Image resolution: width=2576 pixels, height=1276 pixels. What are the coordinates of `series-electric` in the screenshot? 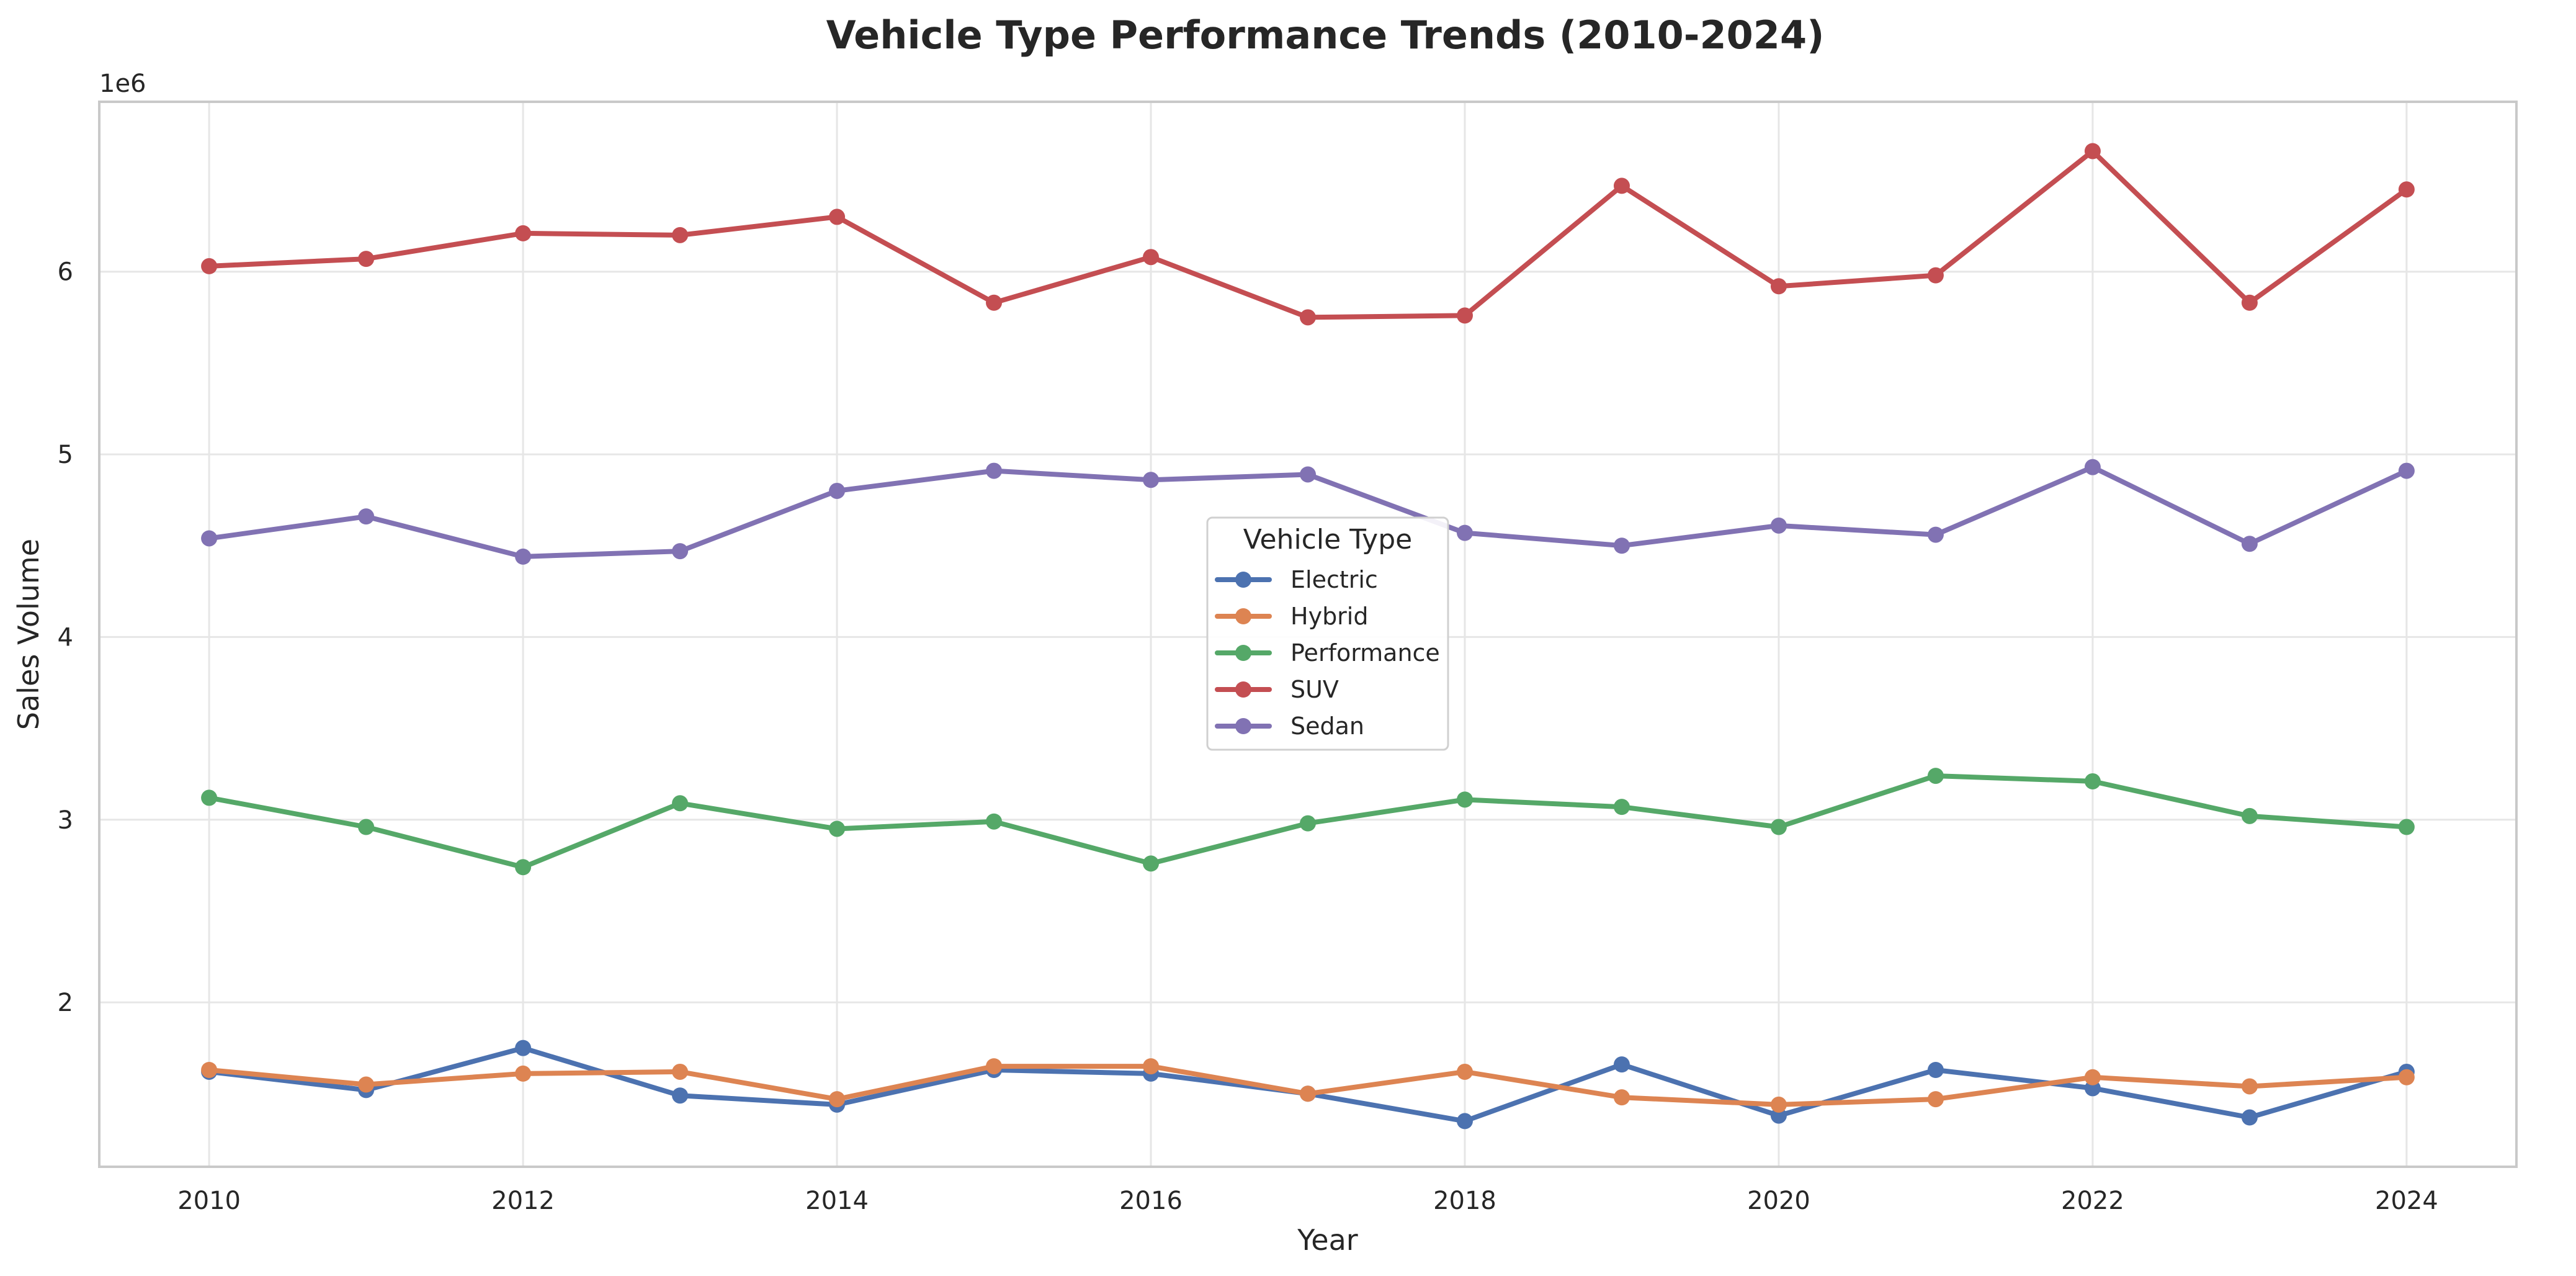 It's located at (1308, 1085).